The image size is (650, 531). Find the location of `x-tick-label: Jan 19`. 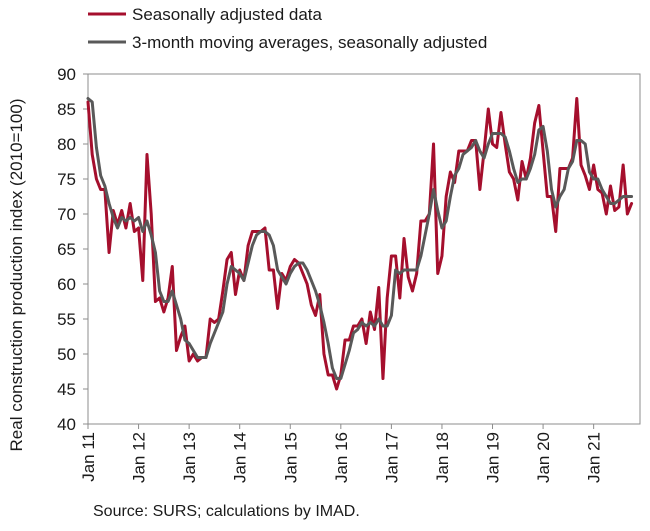

x-tick-label: Jan 19 is located at coordinates (493, 457).